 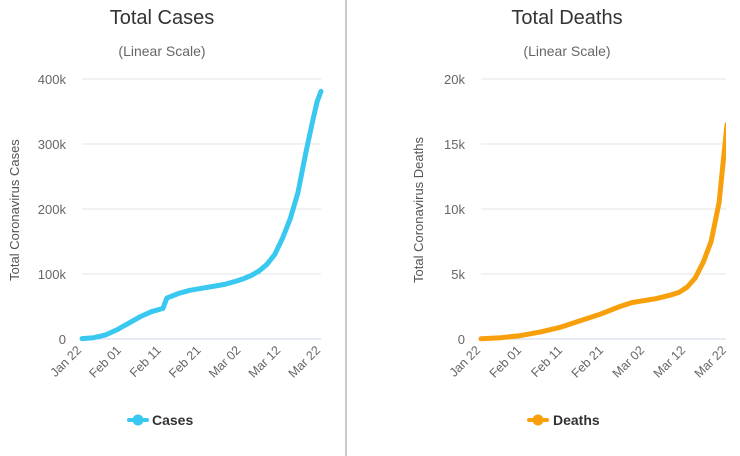 I want to click on chart-title: Total Cases, so click(x=162, y=18).